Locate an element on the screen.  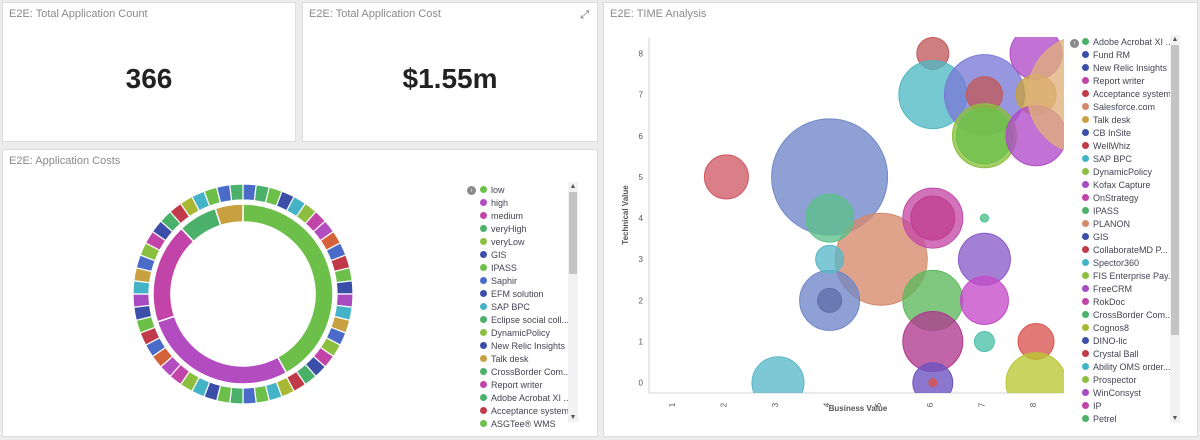
legend-label: IPASS is located at coordinates (1106, 210).